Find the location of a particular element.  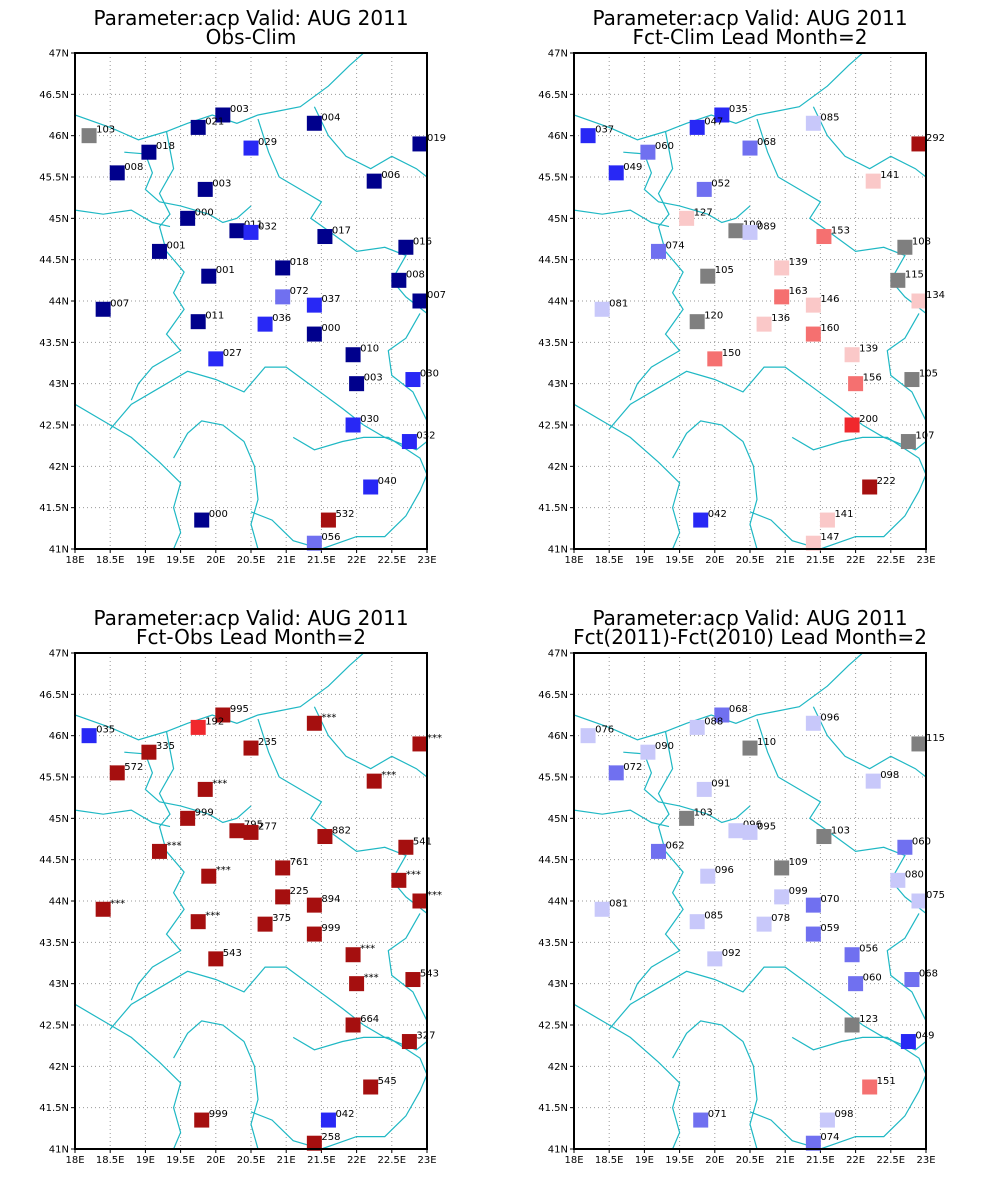

station-value-label: 060 is located at coordinates (872, 978).